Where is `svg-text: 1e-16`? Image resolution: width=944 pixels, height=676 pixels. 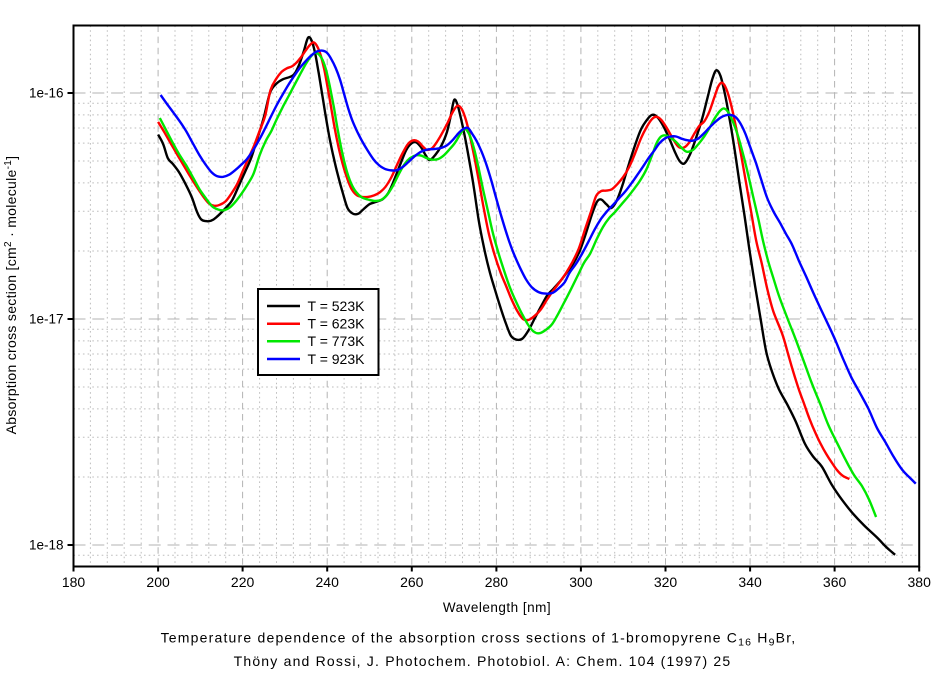 svg-text: 1e-16 is located at coordinates (46, 93).